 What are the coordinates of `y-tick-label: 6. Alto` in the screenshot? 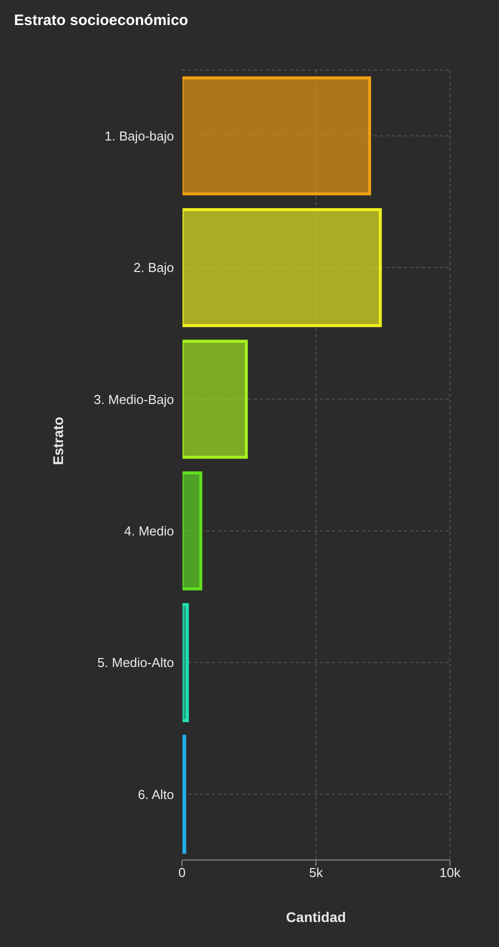 It's located at (156, 794).